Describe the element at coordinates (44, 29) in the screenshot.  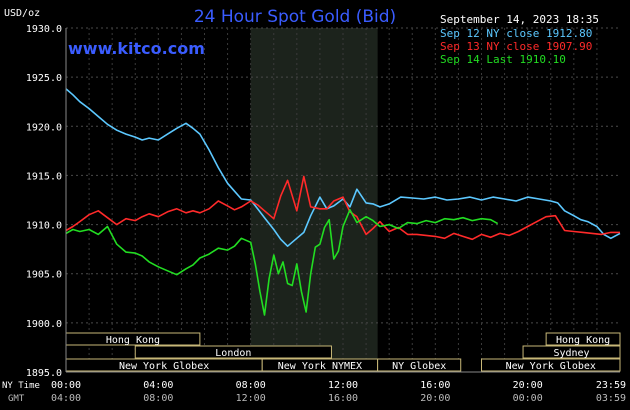
I see `y-tick-label: 1930.0` at that location.